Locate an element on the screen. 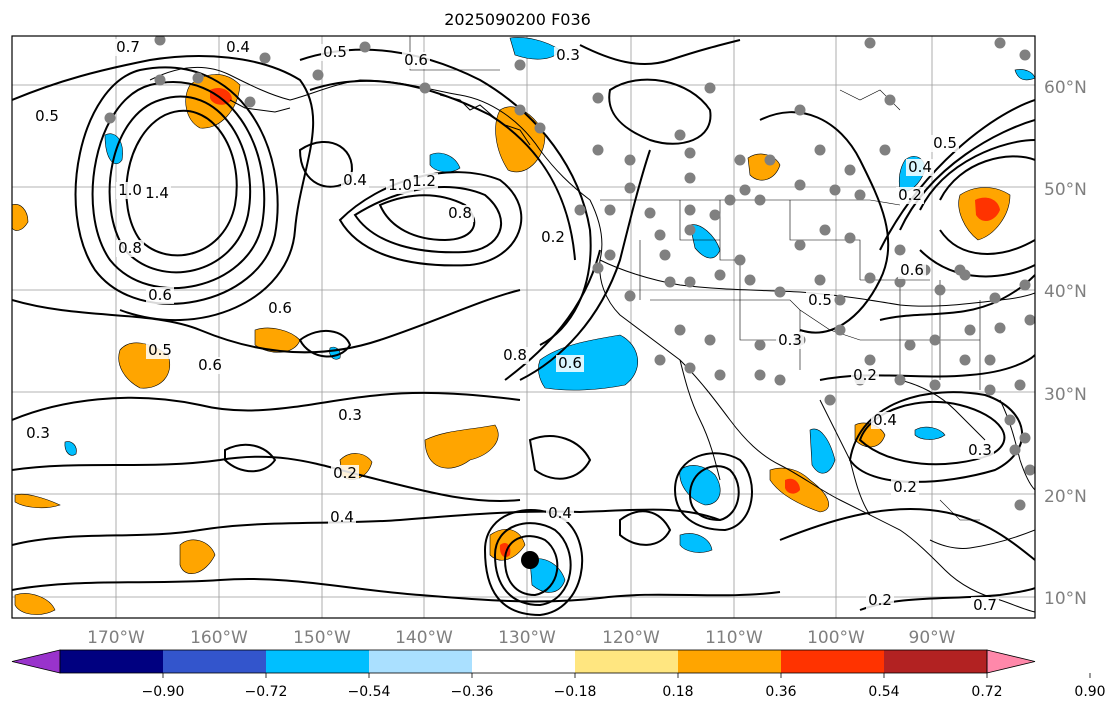 Image resolution: width=1105 pixels, height=712 pixels. contour-label: 0.7 is located at coordinates (985, 605).